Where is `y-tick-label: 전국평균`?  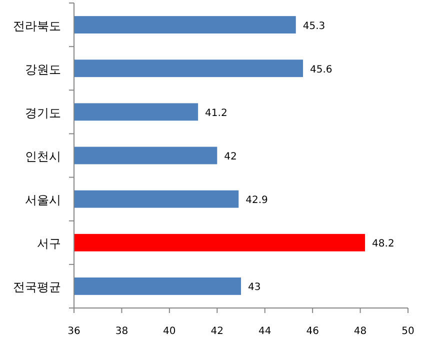 y-tick-label: 전국평균 is located at coordinates (37, 287).